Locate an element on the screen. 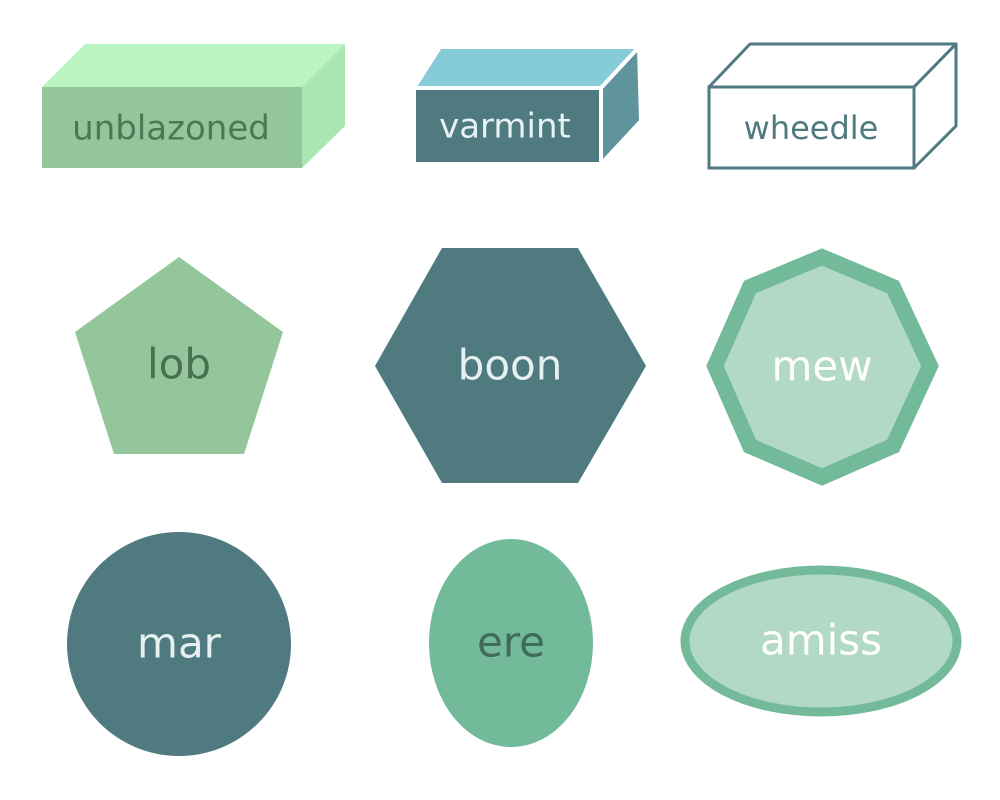  shape-label: mar is located at coordinates (179, 643).